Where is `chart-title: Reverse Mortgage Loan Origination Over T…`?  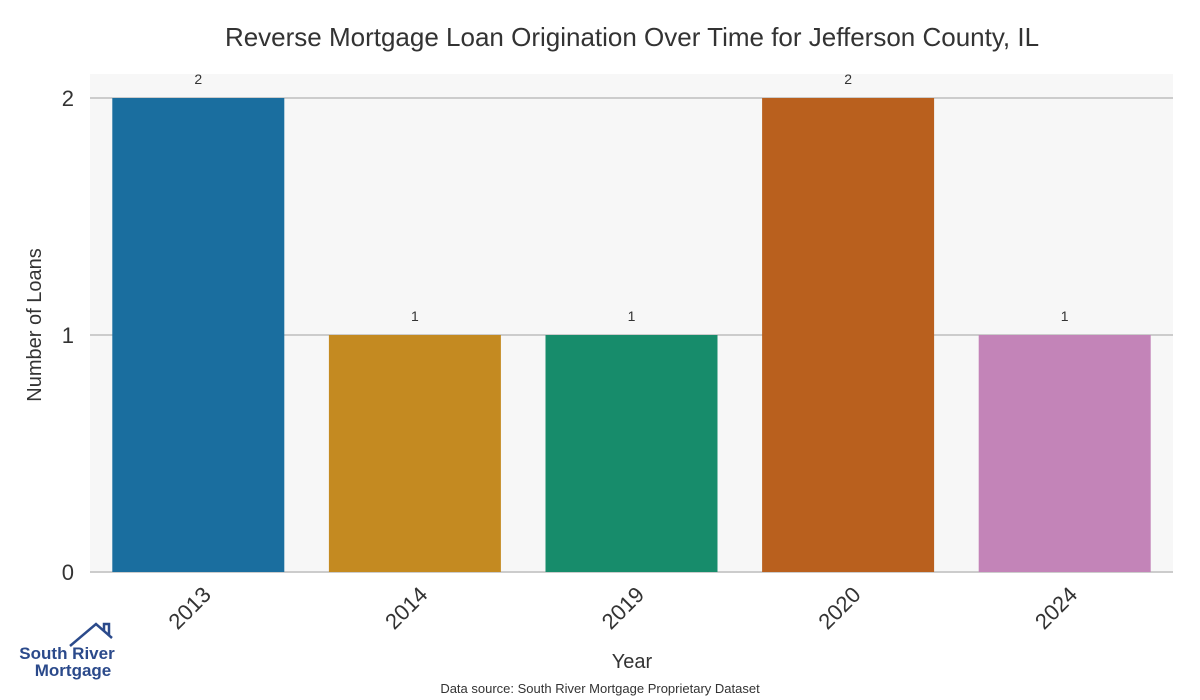 chart-title: Reverse Mortgage Loan Origination Over T… is located at coordinates (632, 37).